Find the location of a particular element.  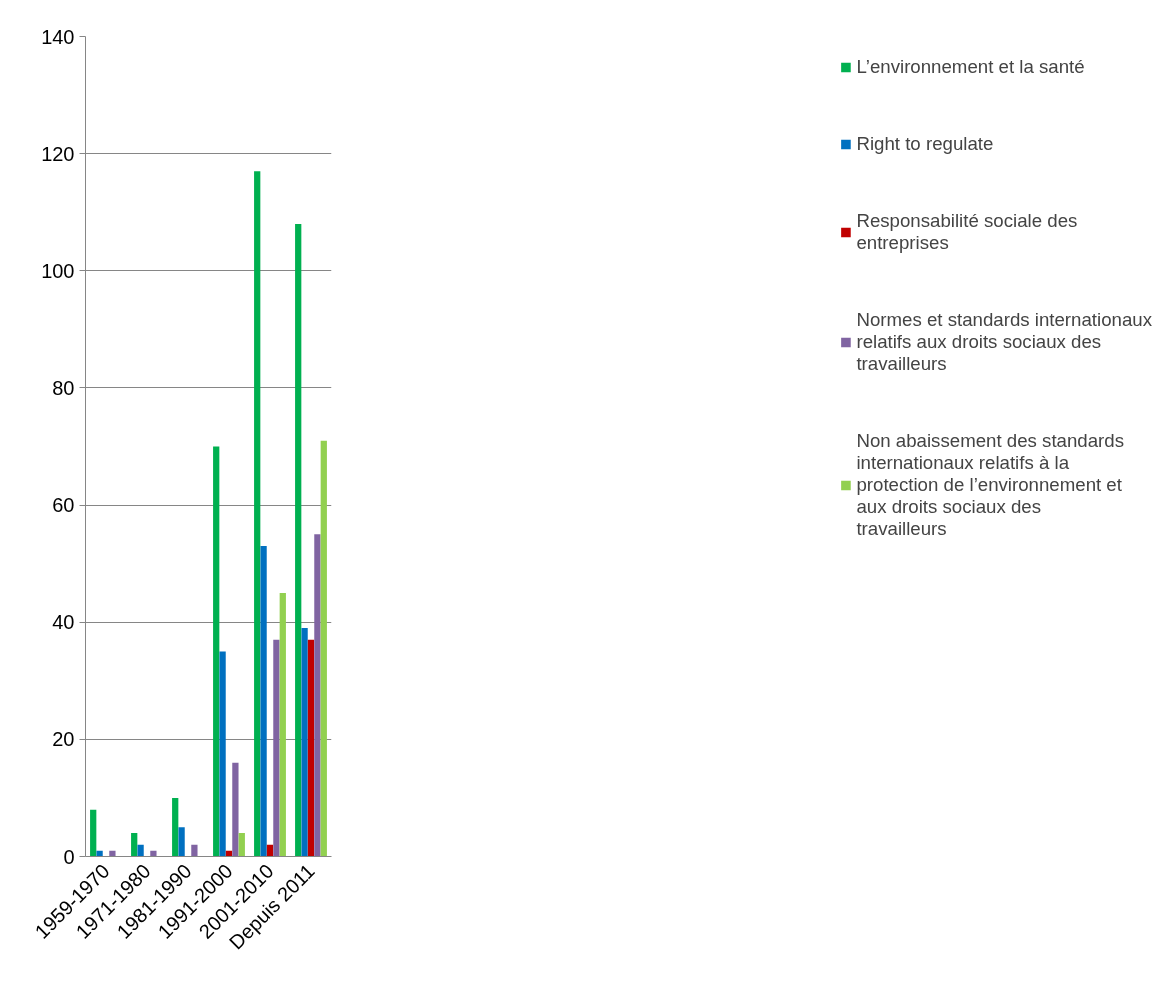

y-tick-label: 80 is located at coordinates (63, 387).